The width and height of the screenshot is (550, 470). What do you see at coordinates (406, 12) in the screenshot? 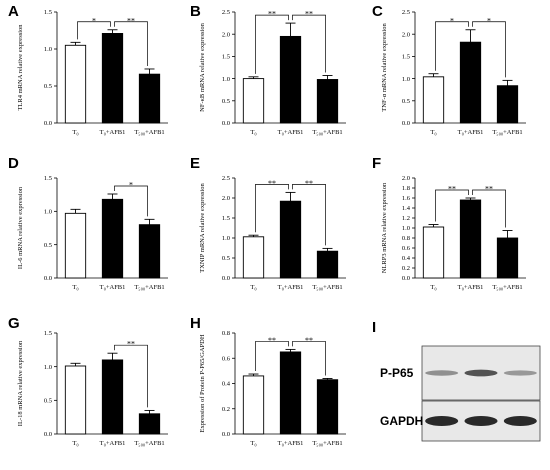
I see `y-tick-label: 2.5` at bounding box center [406, 12].